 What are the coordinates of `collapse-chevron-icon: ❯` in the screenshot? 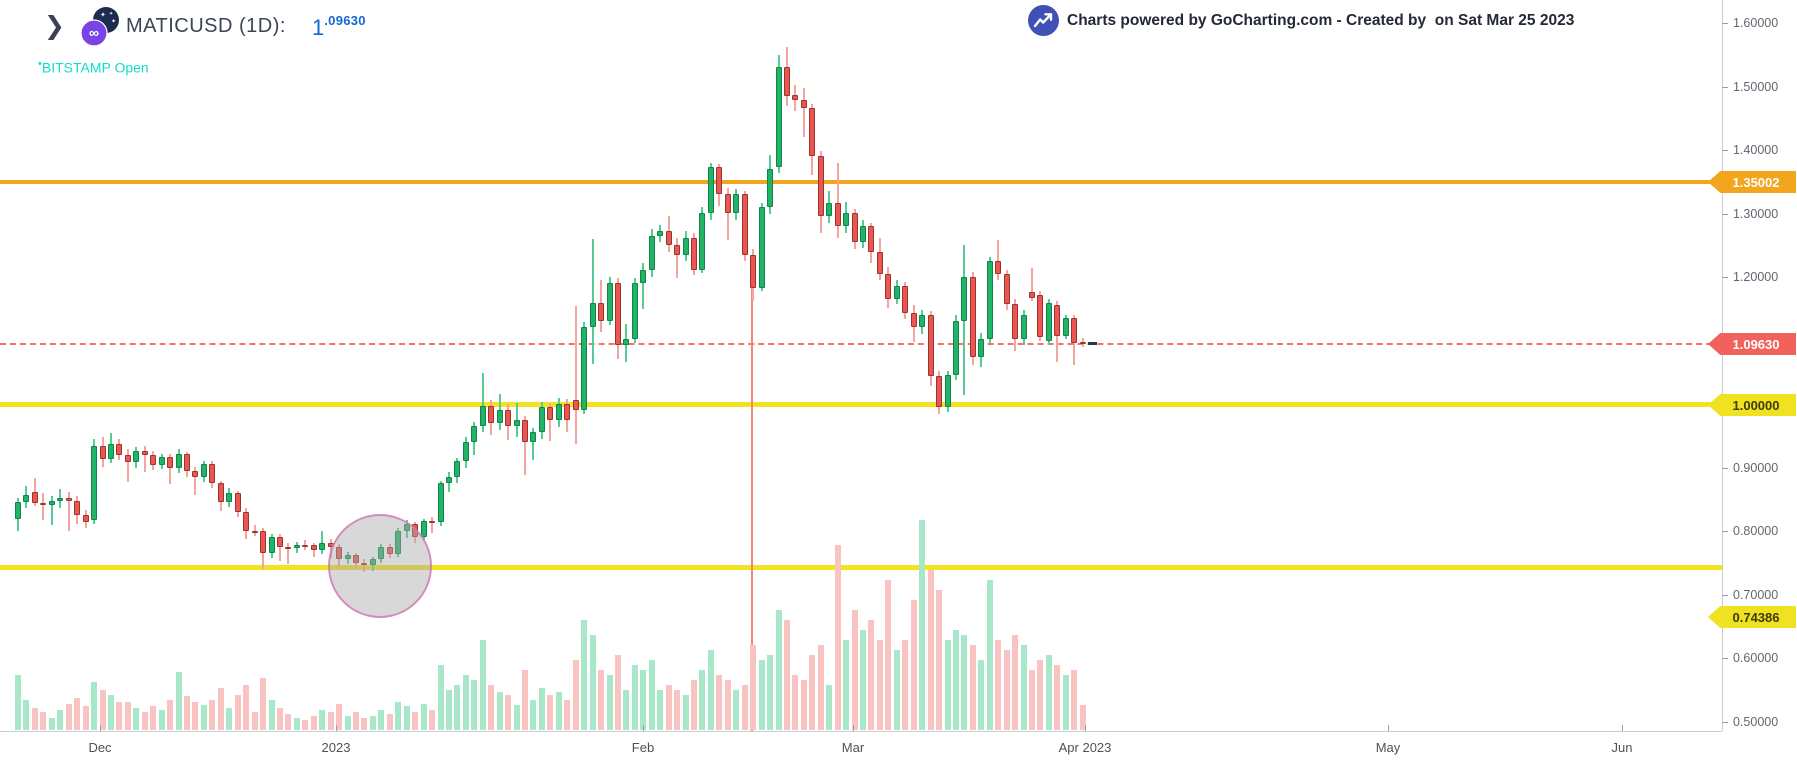 It's located at (54, 26).